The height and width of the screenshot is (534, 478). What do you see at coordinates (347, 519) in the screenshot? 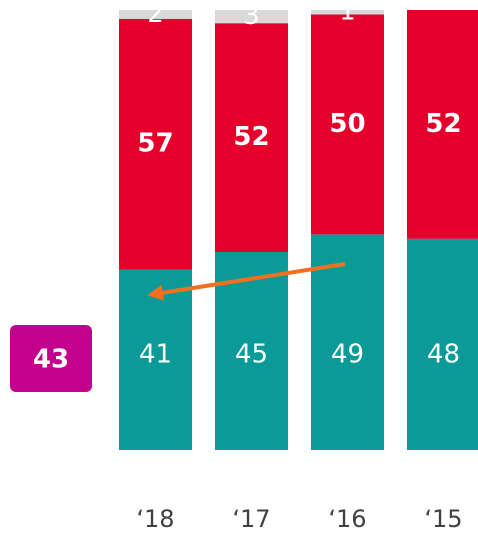
I see `x-tick-label: ‘16` at bounding box center [347, 519].